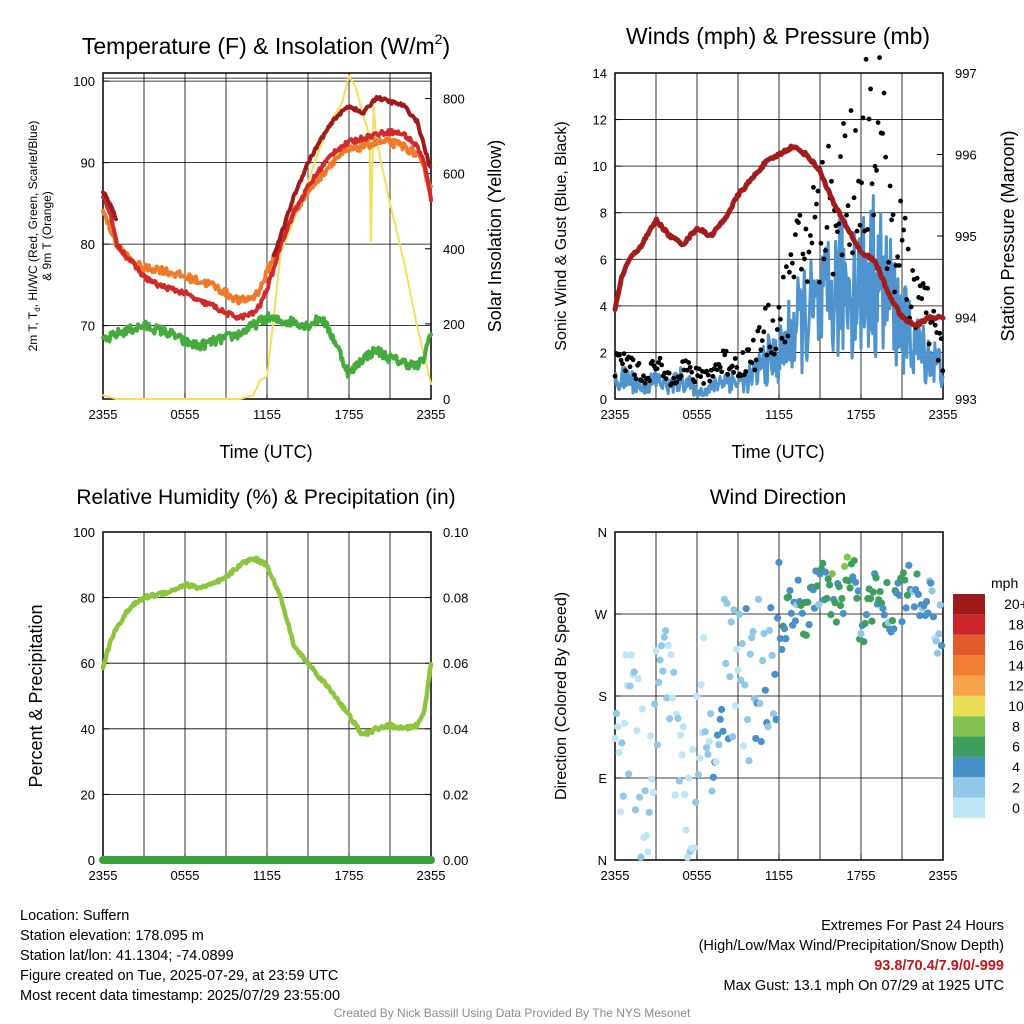 The image size is (1024, 1024). Describe the element at coordinates (778, 497) in the screenshot. I see `direction-title: Wind Direction` at that location.